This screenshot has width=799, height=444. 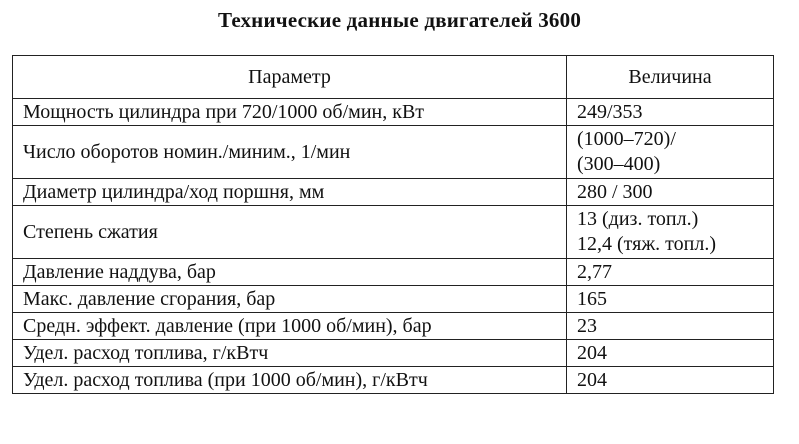 I want to click on value-line: 23, so click(x=587, y=325).